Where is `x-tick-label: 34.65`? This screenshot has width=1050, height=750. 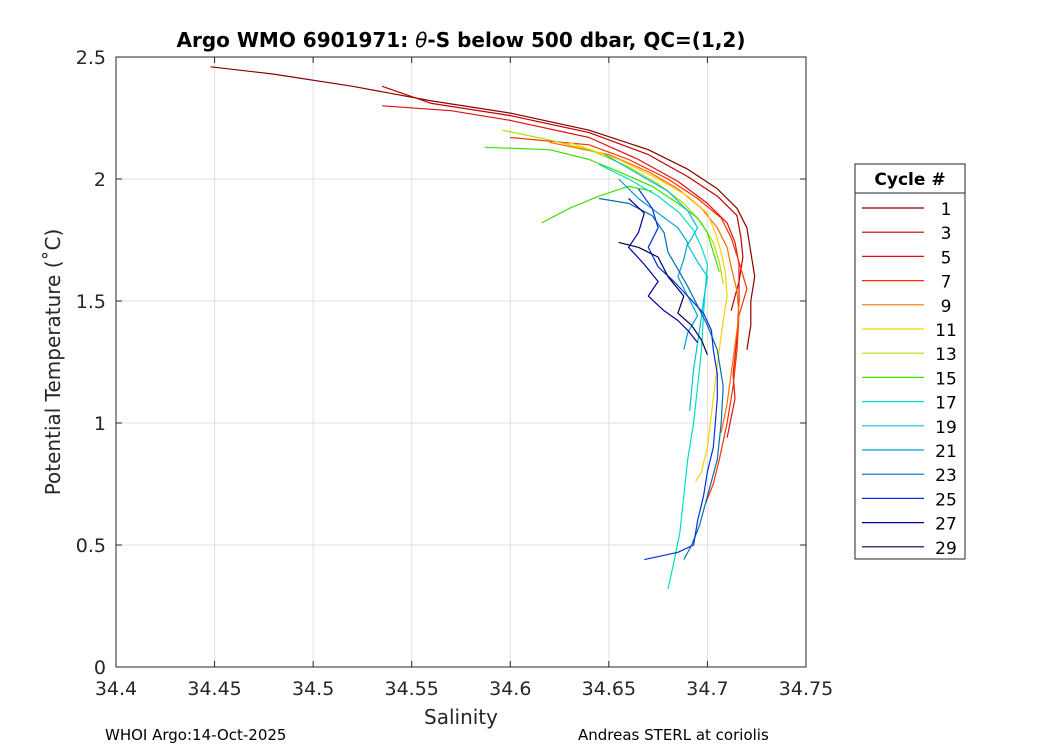
x-tick-label: 34.65 is located at coordinates (609, 689).